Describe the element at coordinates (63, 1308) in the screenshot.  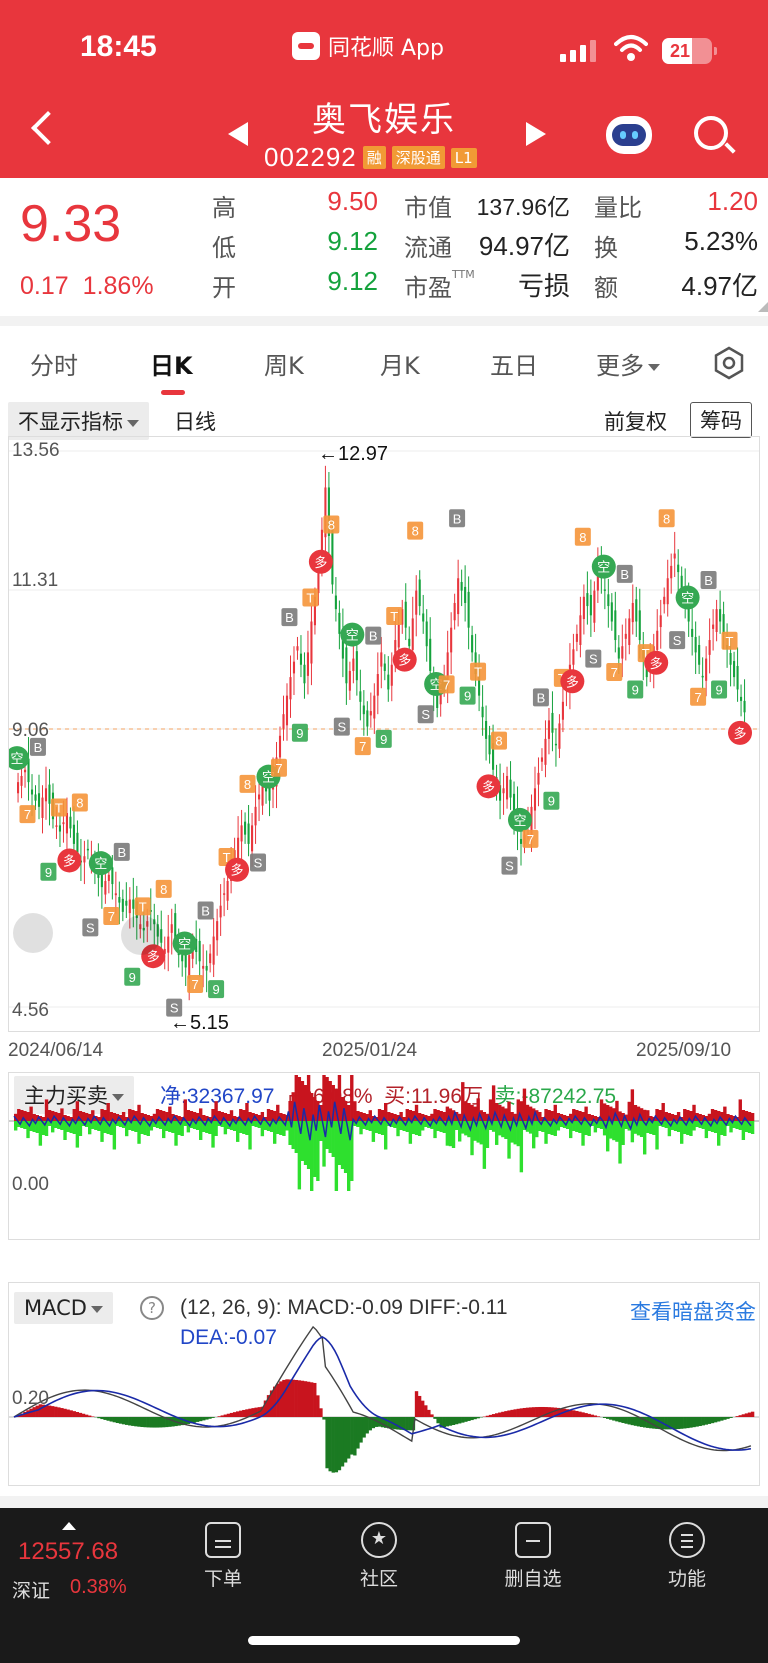
I see `macd-select: MACD` at that location.